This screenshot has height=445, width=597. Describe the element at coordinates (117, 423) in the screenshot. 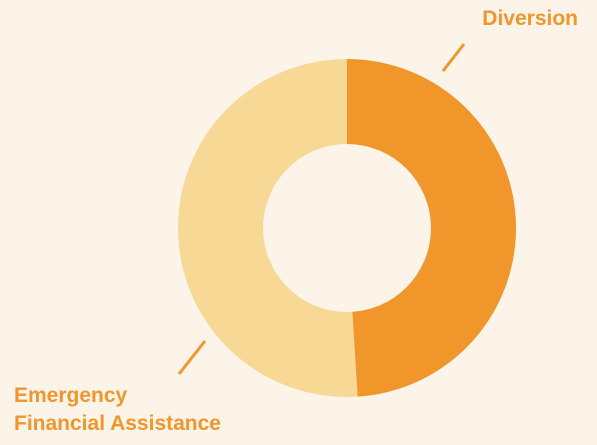

I see `slice-label-line-2: Financial Assistance` at that location.